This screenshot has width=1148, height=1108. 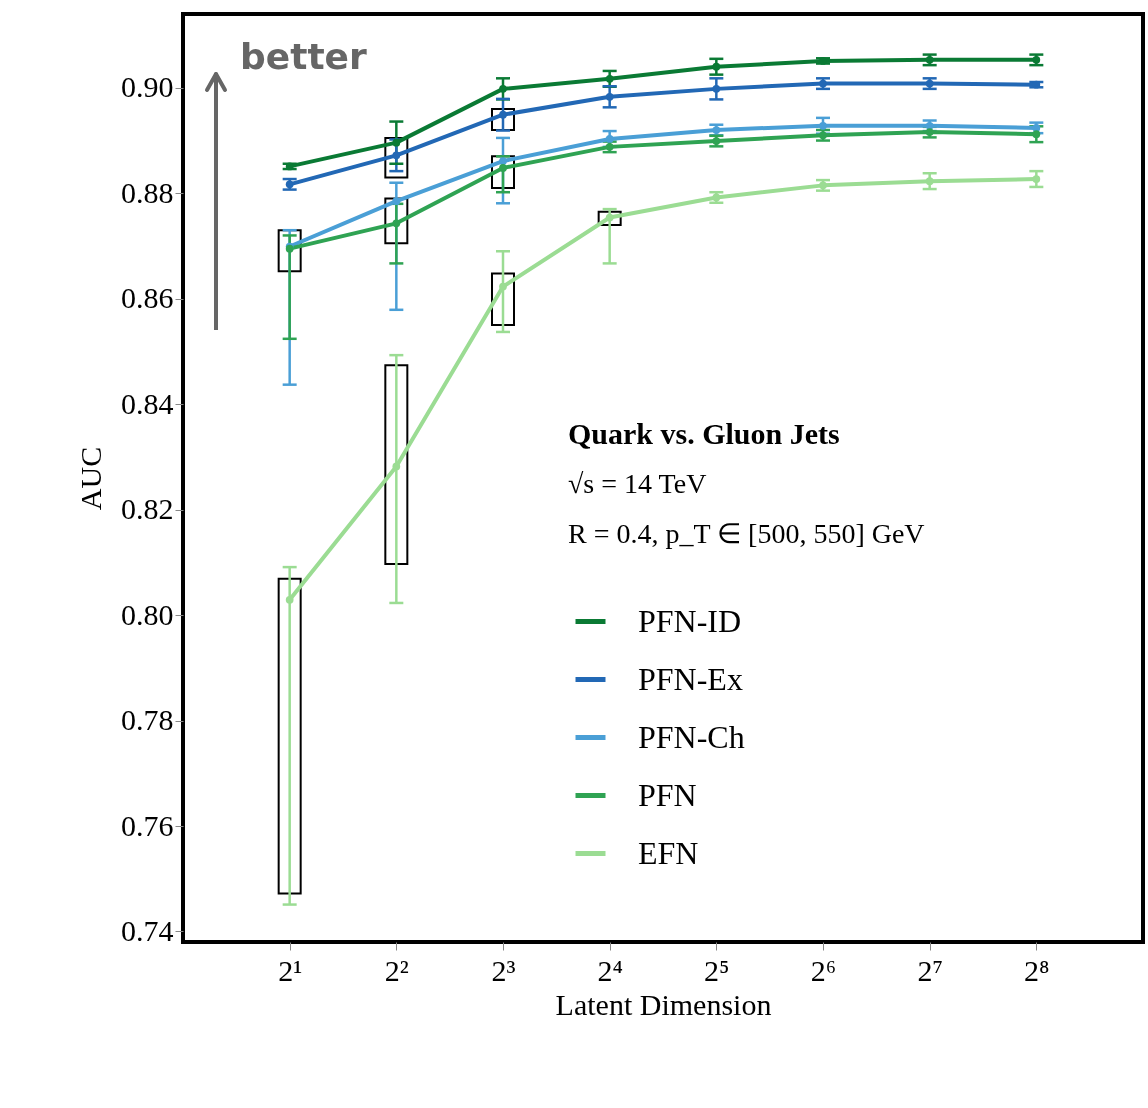 I want to click on x-axis-title: Latent Dimension, so click(x=663, y=1004).